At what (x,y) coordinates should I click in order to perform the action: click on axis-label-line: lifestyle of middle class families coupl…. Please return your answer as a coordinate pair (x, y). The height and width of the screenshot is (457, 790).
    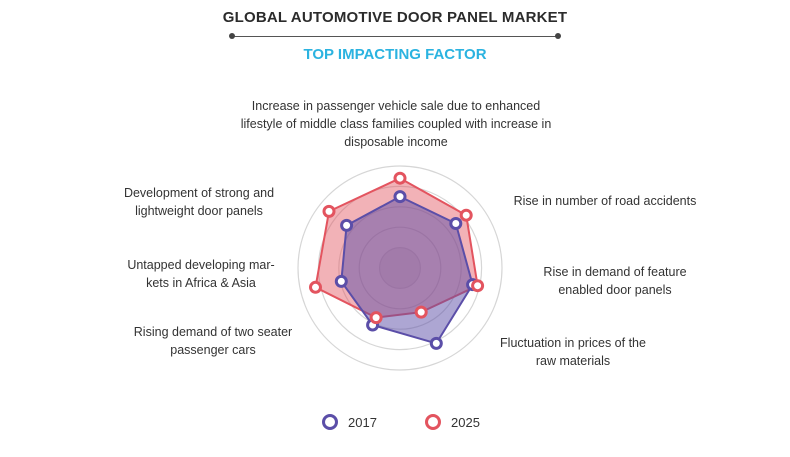
    Looking at the image, I should click on (396, 124).